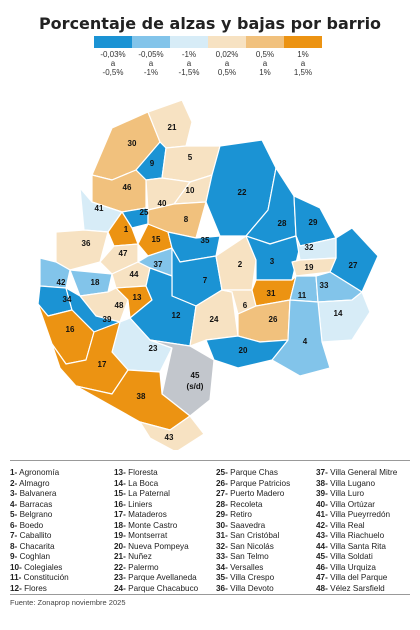  Describe the element at coordinates (205, 280) in the screenshot. I see `map-label-7: 7` at that location.